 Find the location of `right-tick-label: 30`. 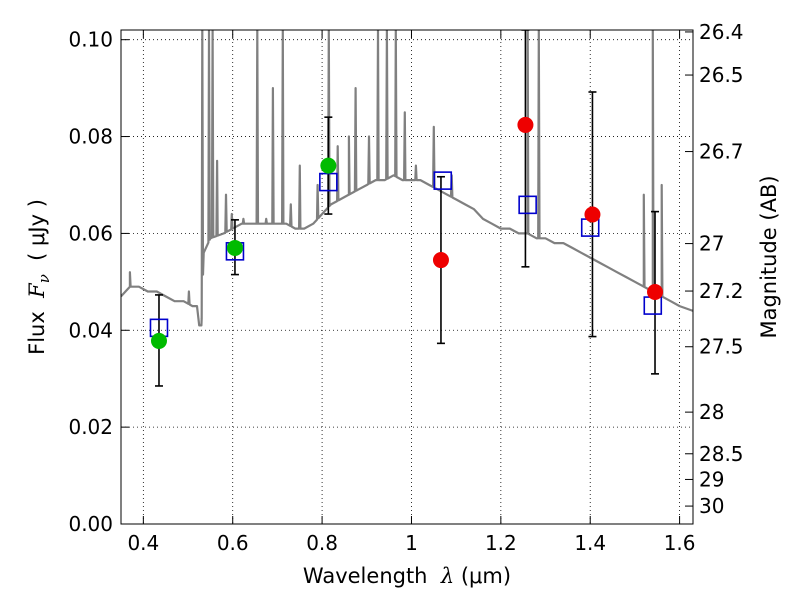

right-tick-label: 30 is located at coordinates (711, 506).